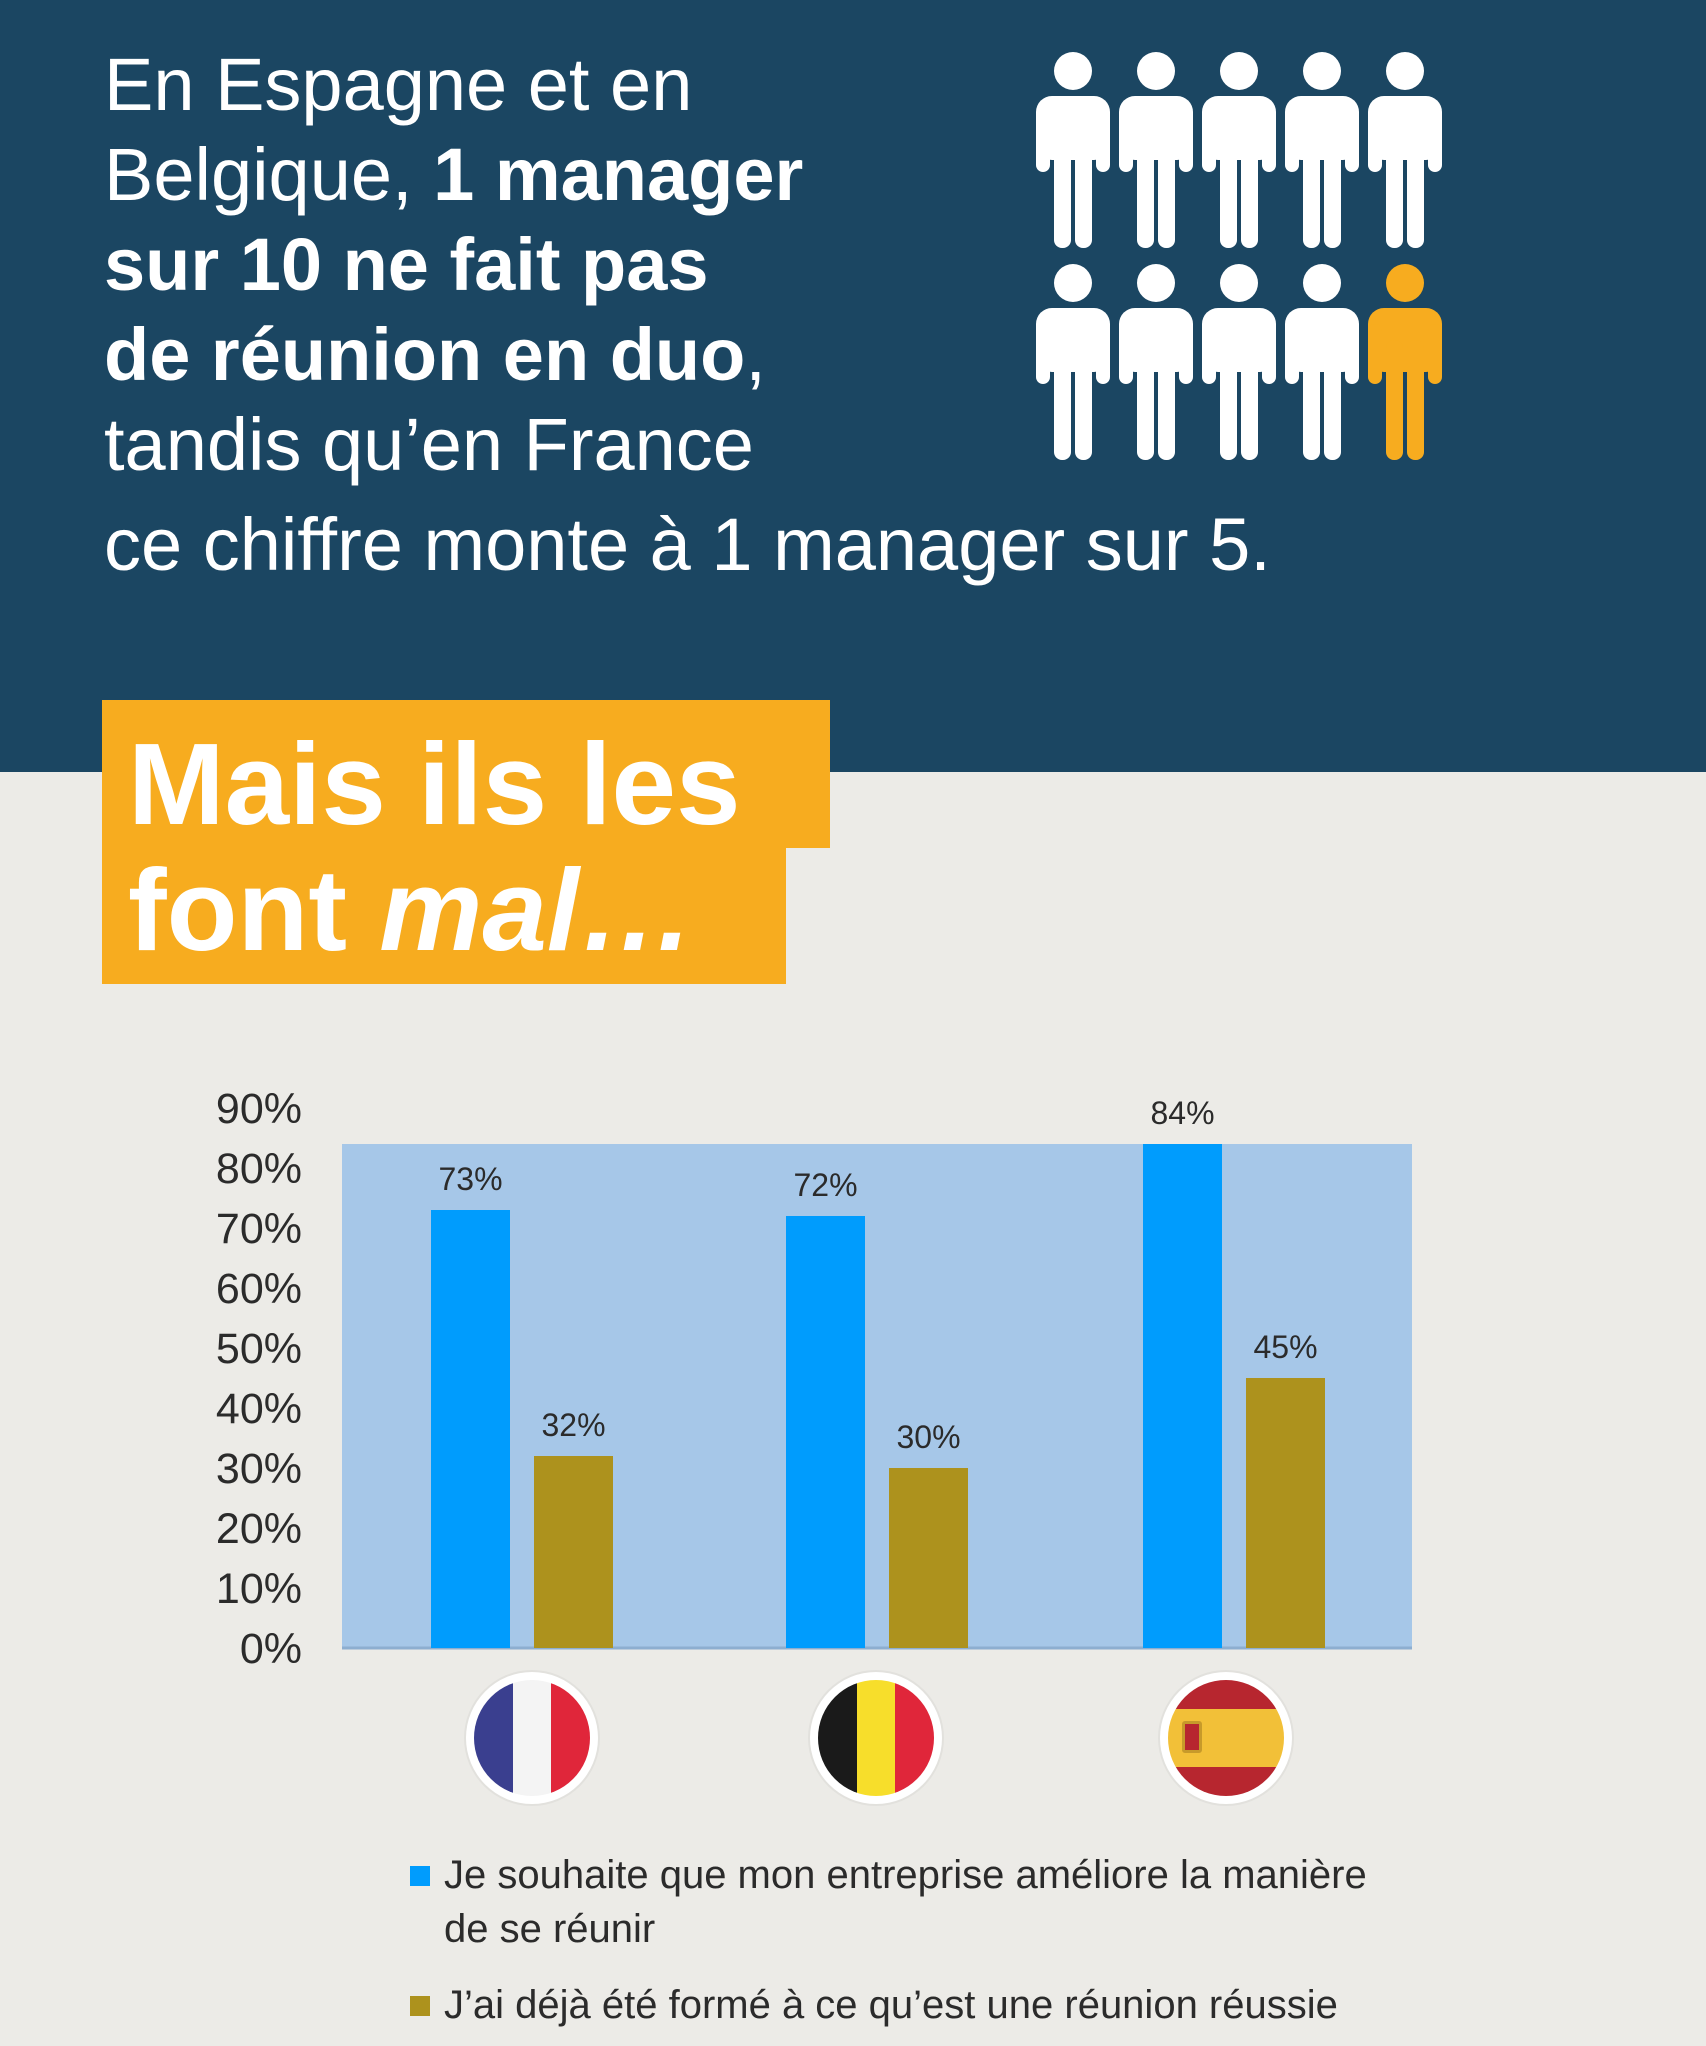 This screenshot has width=1706, height=2046. What do you see at coordinates (928, 1437) in the screenshot?
I see `data-label: 30%` at bounding box center [928, 1437].